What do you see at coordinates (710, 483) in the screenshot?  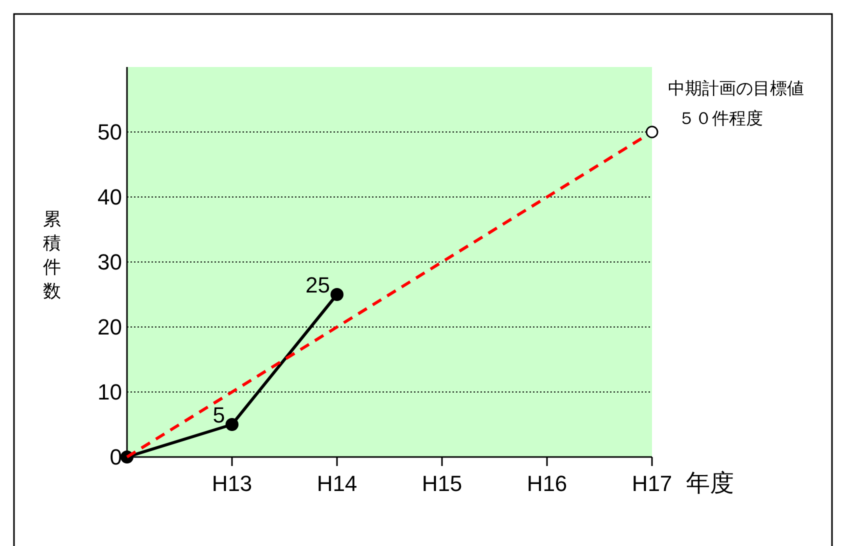 I see `x-axis-title: 年度` at bounding box center [710, 483].